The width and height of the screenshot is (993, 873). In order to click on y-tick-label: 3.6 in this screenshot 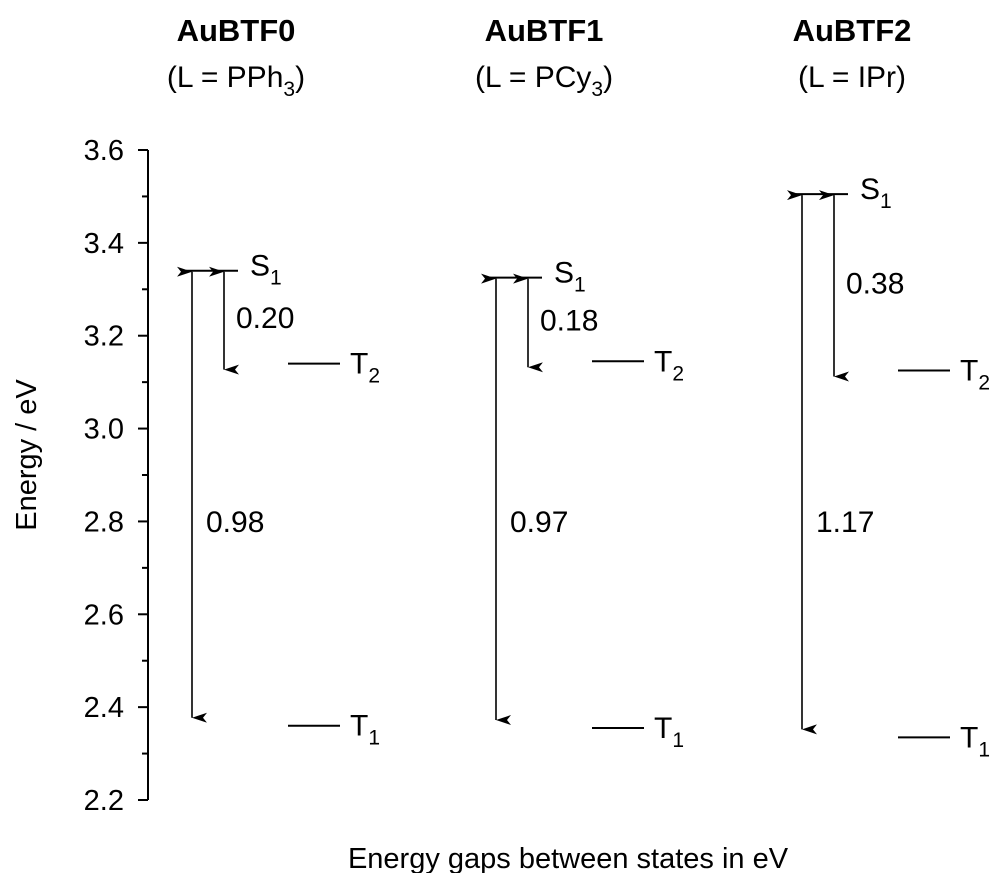, I will do `click(104, 151)`.